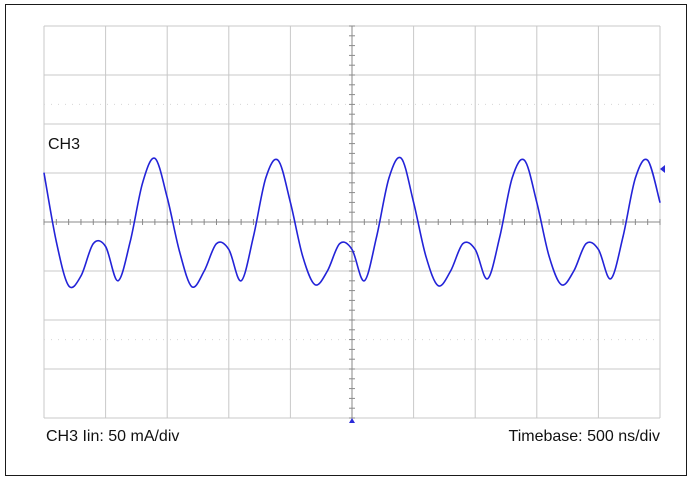 This screenshot has width=694, height=482. I want to click on trigger-position-marker, so click(352, 420).